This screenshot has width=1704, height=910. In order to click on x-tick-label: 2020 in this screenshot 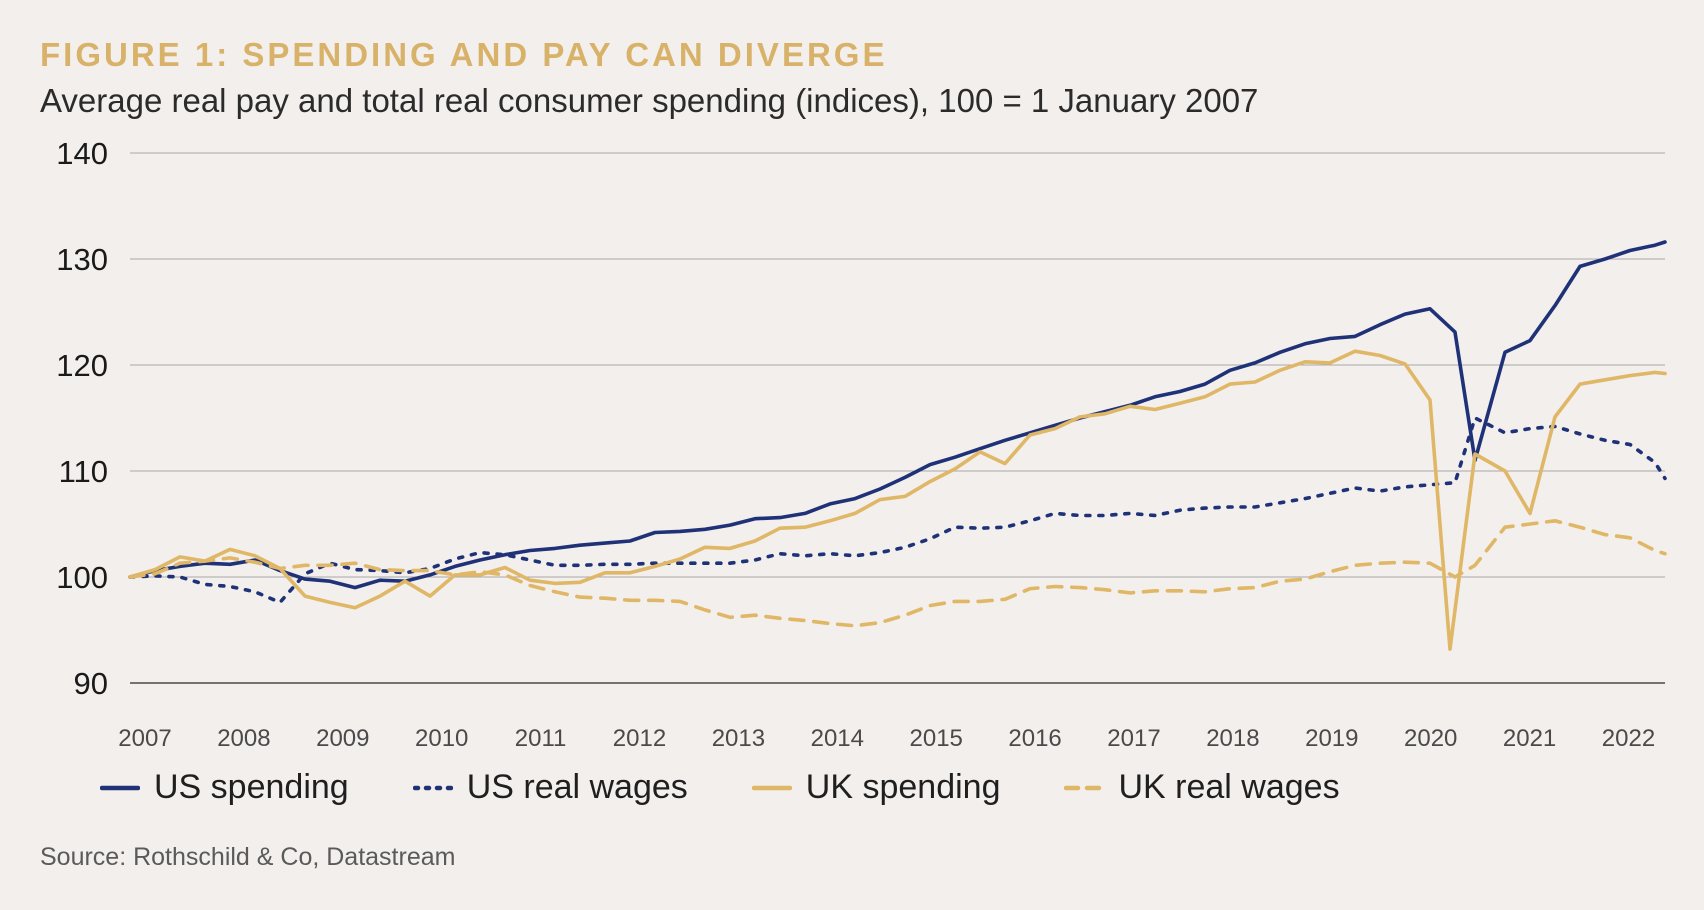, I will do `click(1430, 738)`.